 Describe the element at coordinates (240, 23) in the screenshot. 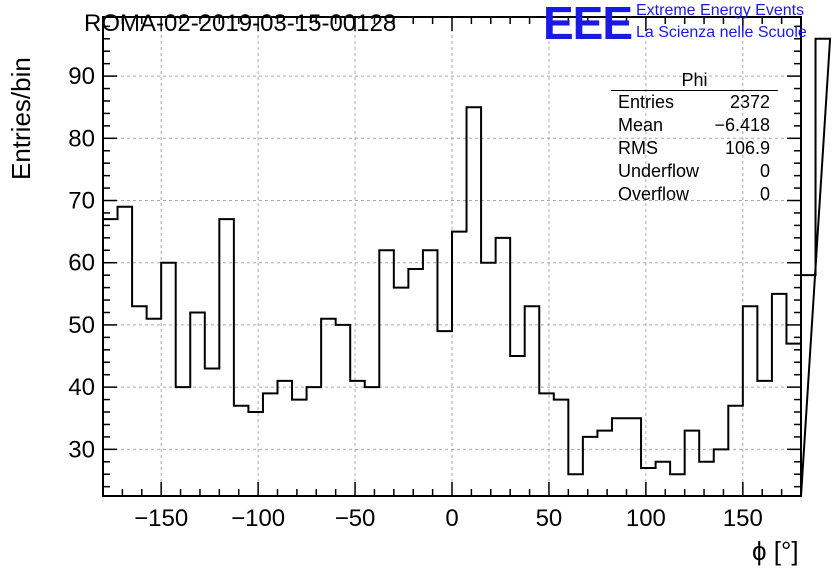

I see `plot-title: ROMA-02-2019-03-15-00128` at that location.